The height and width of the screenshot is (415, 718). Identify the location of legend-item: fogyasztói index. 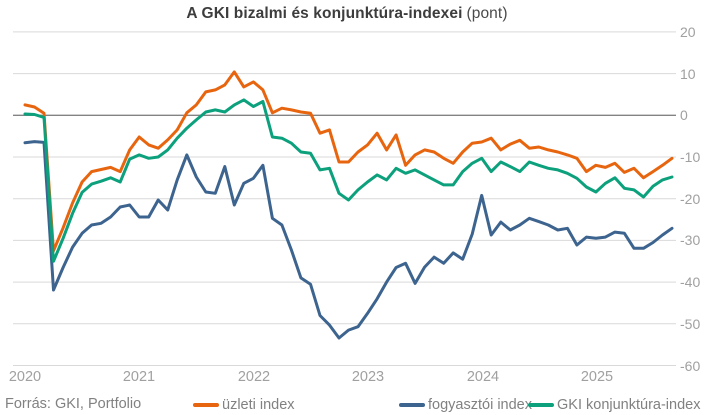
(465, 405).